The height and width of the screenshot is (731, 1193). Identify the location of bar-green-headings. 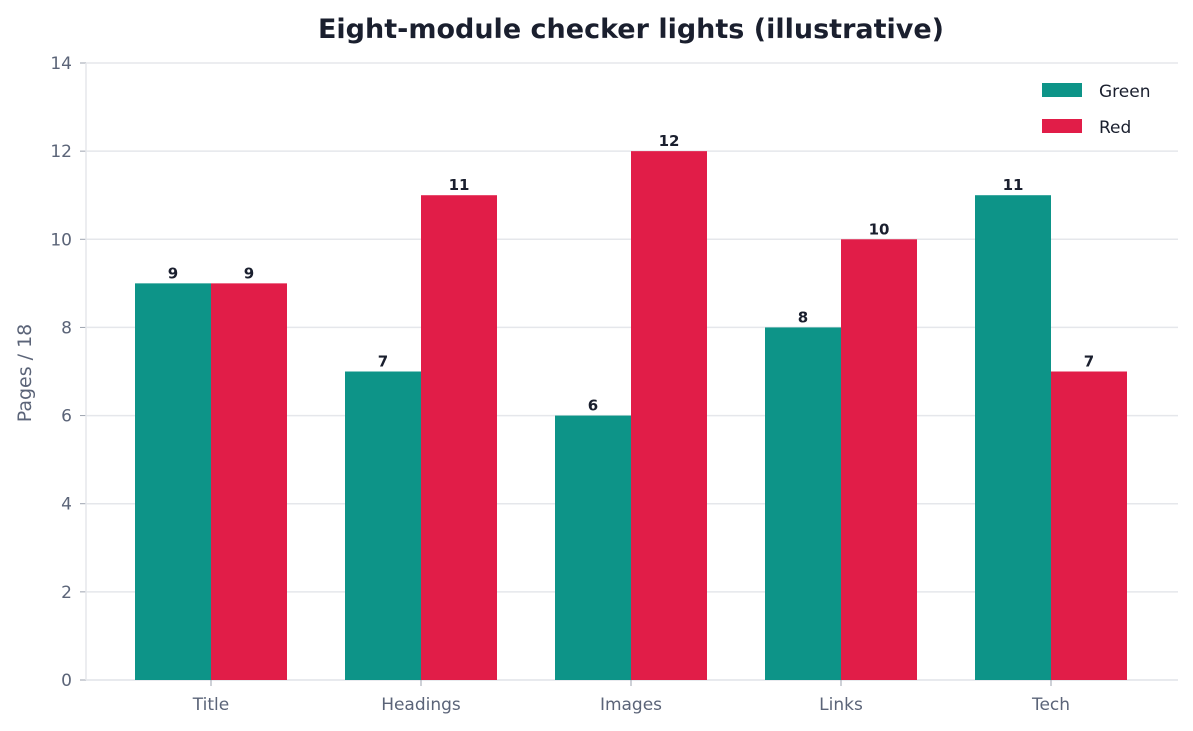
(383, 525).